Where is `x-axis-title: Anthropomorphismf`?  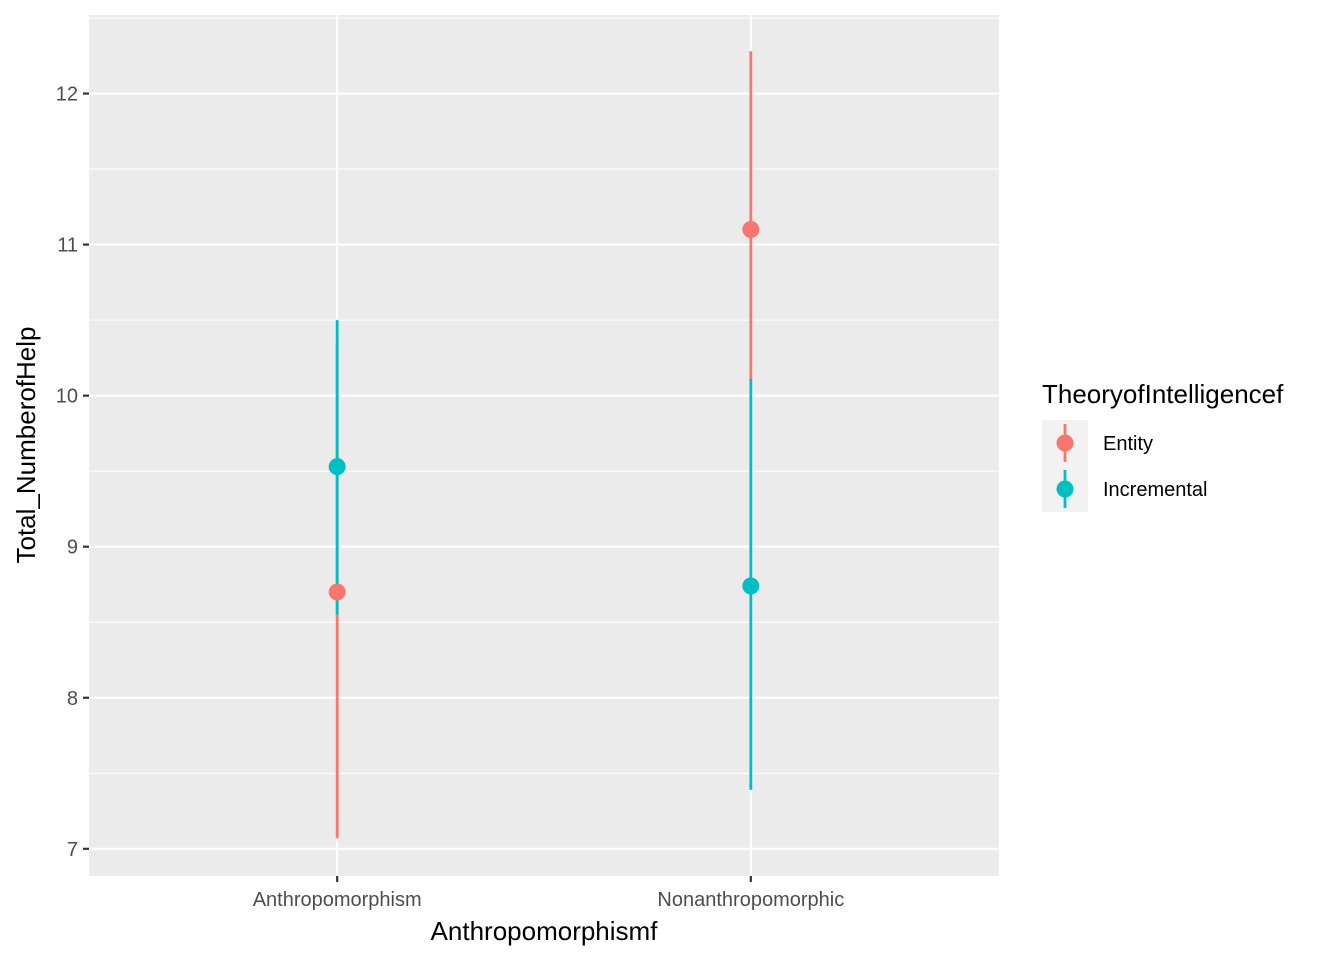
x-axis-title: Anthropomorphismf is located at coordinates (545, 931).